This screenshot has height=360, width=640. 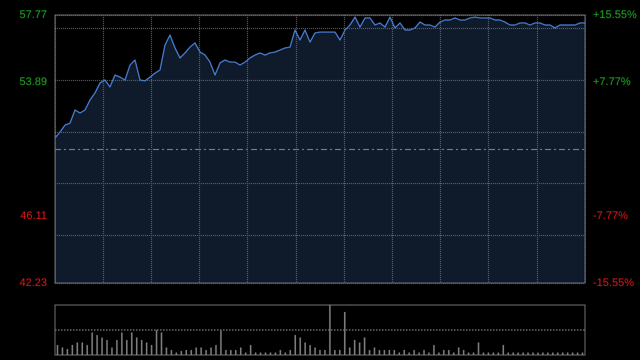 What do you see at coordinates (615, 15) in the screenshot?
I see `y2-tick-label: +15.55%` at bounding box center [615, 15].